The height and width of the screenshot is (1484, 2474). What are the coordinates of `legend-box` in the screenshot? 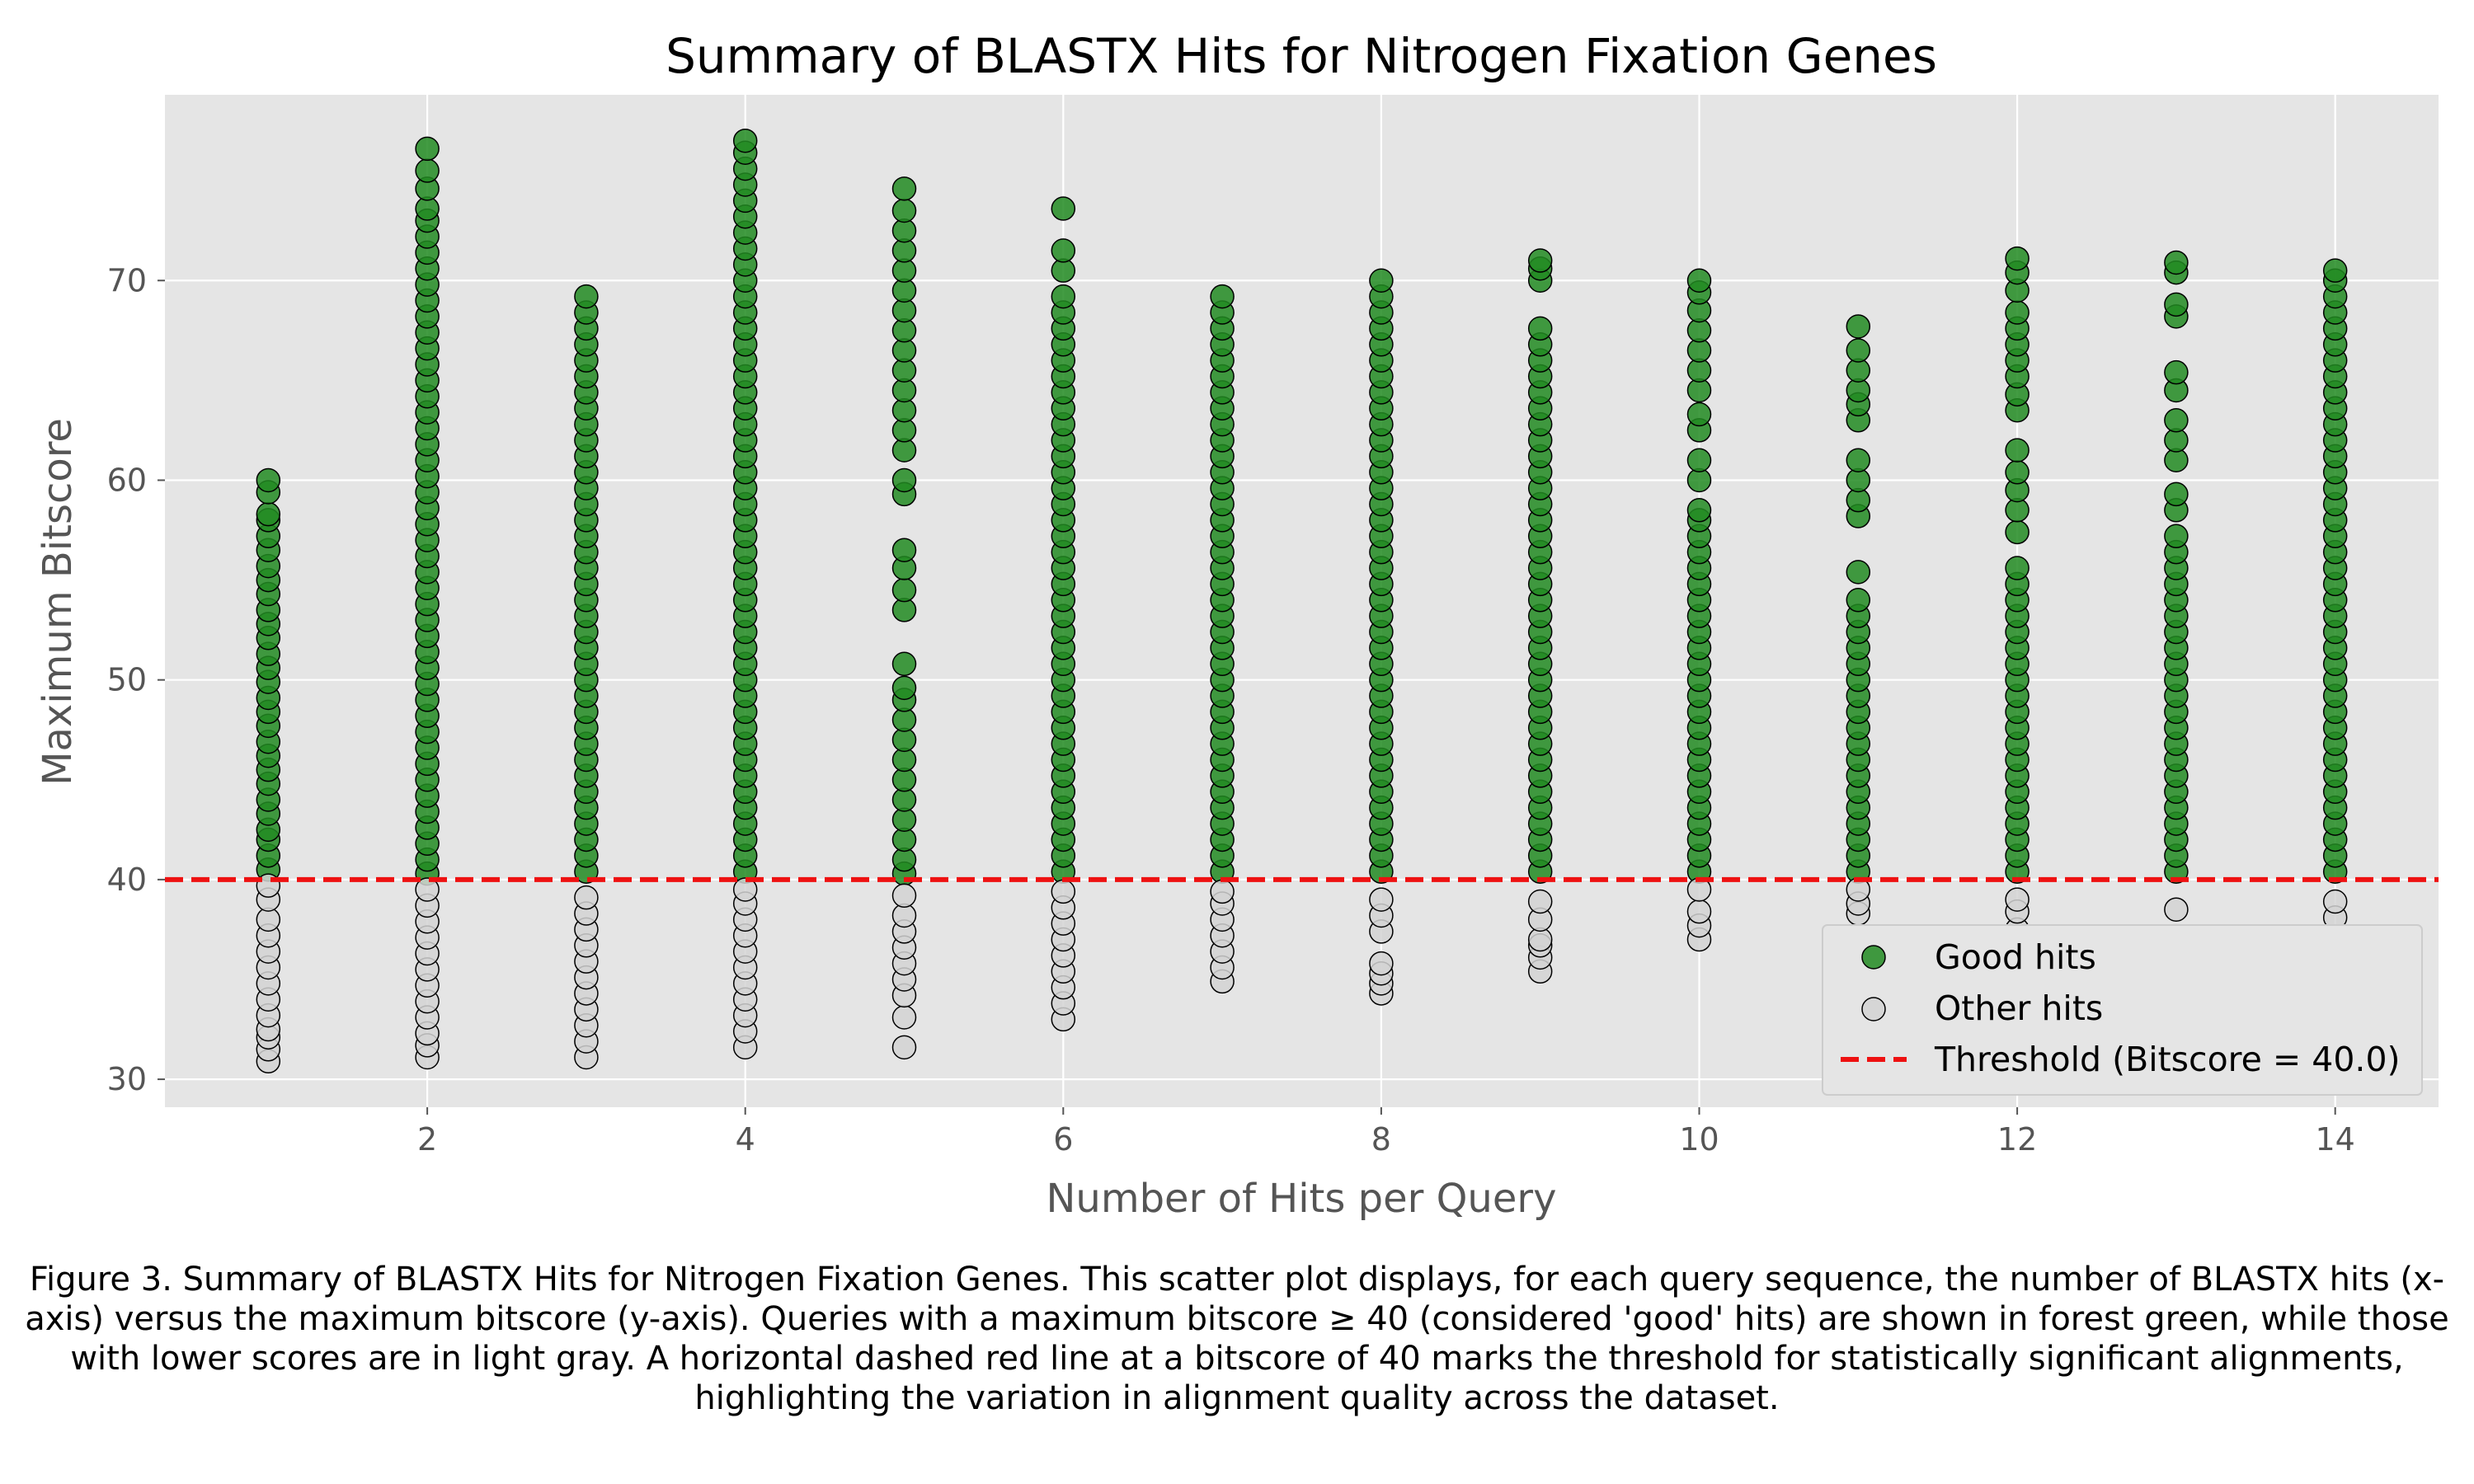 It's located at (2122, 1010).